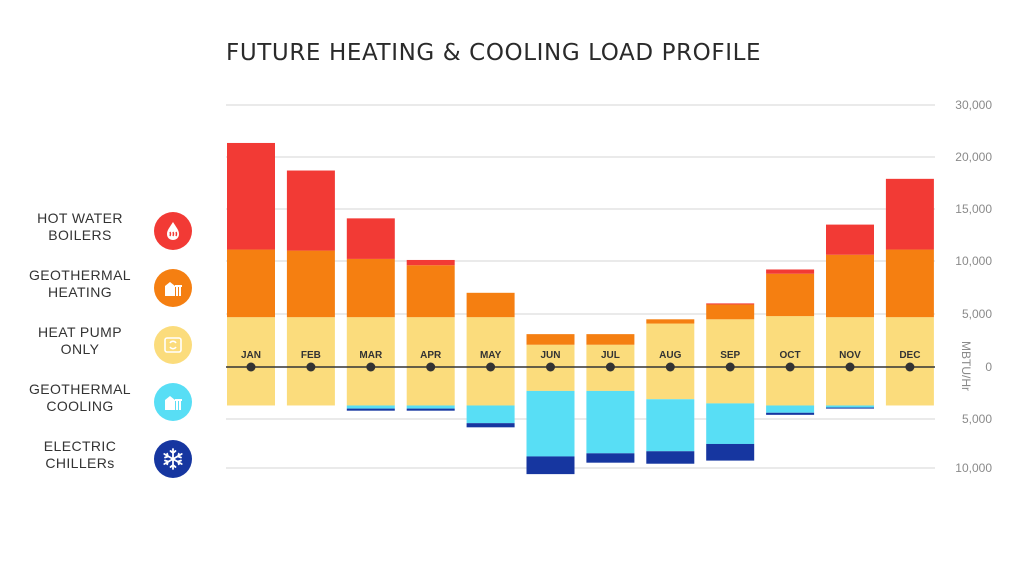  I want to click on x-tick-label: JUN, so click(550, 355).